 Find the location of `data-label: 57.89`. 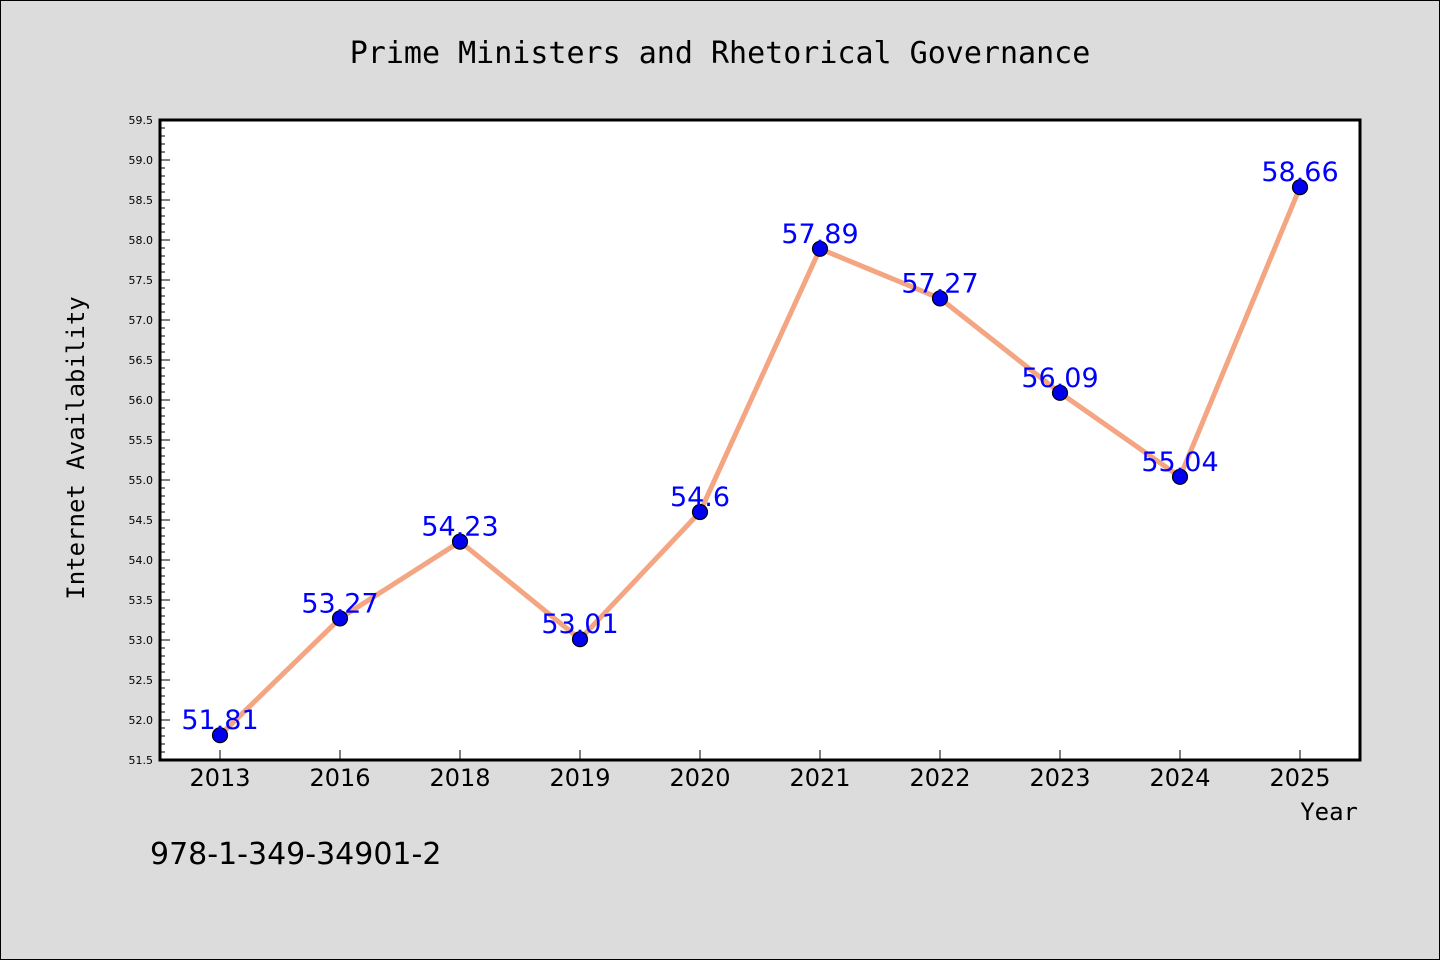

data-label: 57.89 is located at coordinates (819, 234).